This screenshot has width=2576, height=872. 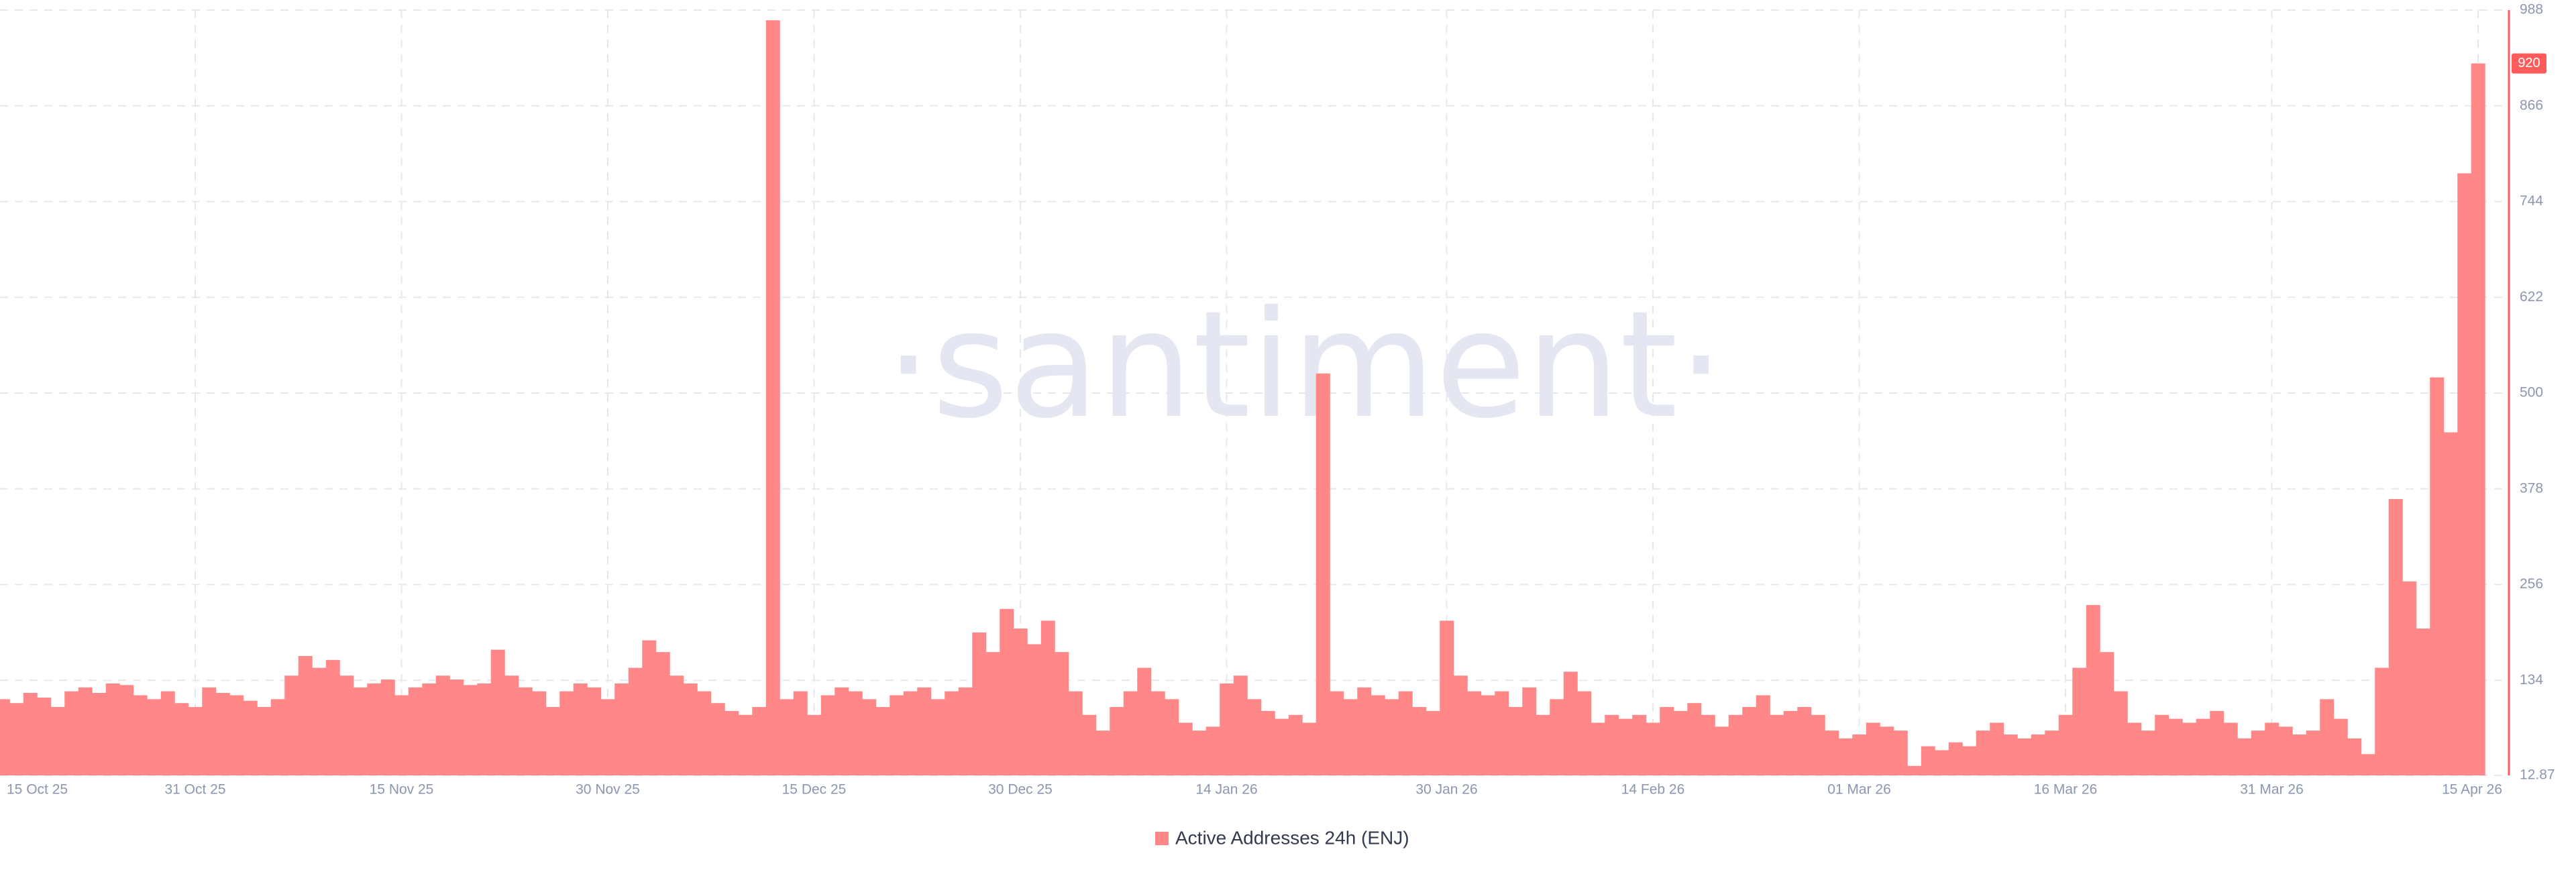 What do you see at coordinates (608, 790) in the screenshot?
I see `x-tick-label: 30 Nov 25` at bounding box center [608, 790].